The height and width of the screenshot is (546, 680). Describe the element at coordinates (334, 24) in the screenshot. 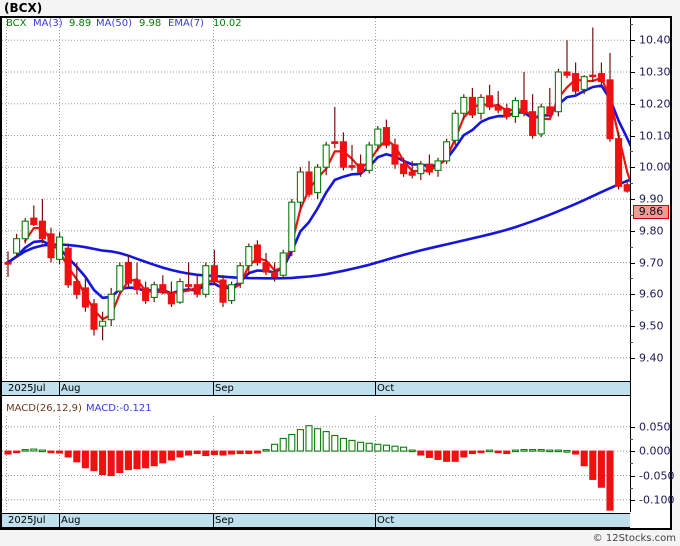

I see `price-legend: BCX MA(3) 9.89 MA(50) 9.98 EMA(7) 10.02` at that location.